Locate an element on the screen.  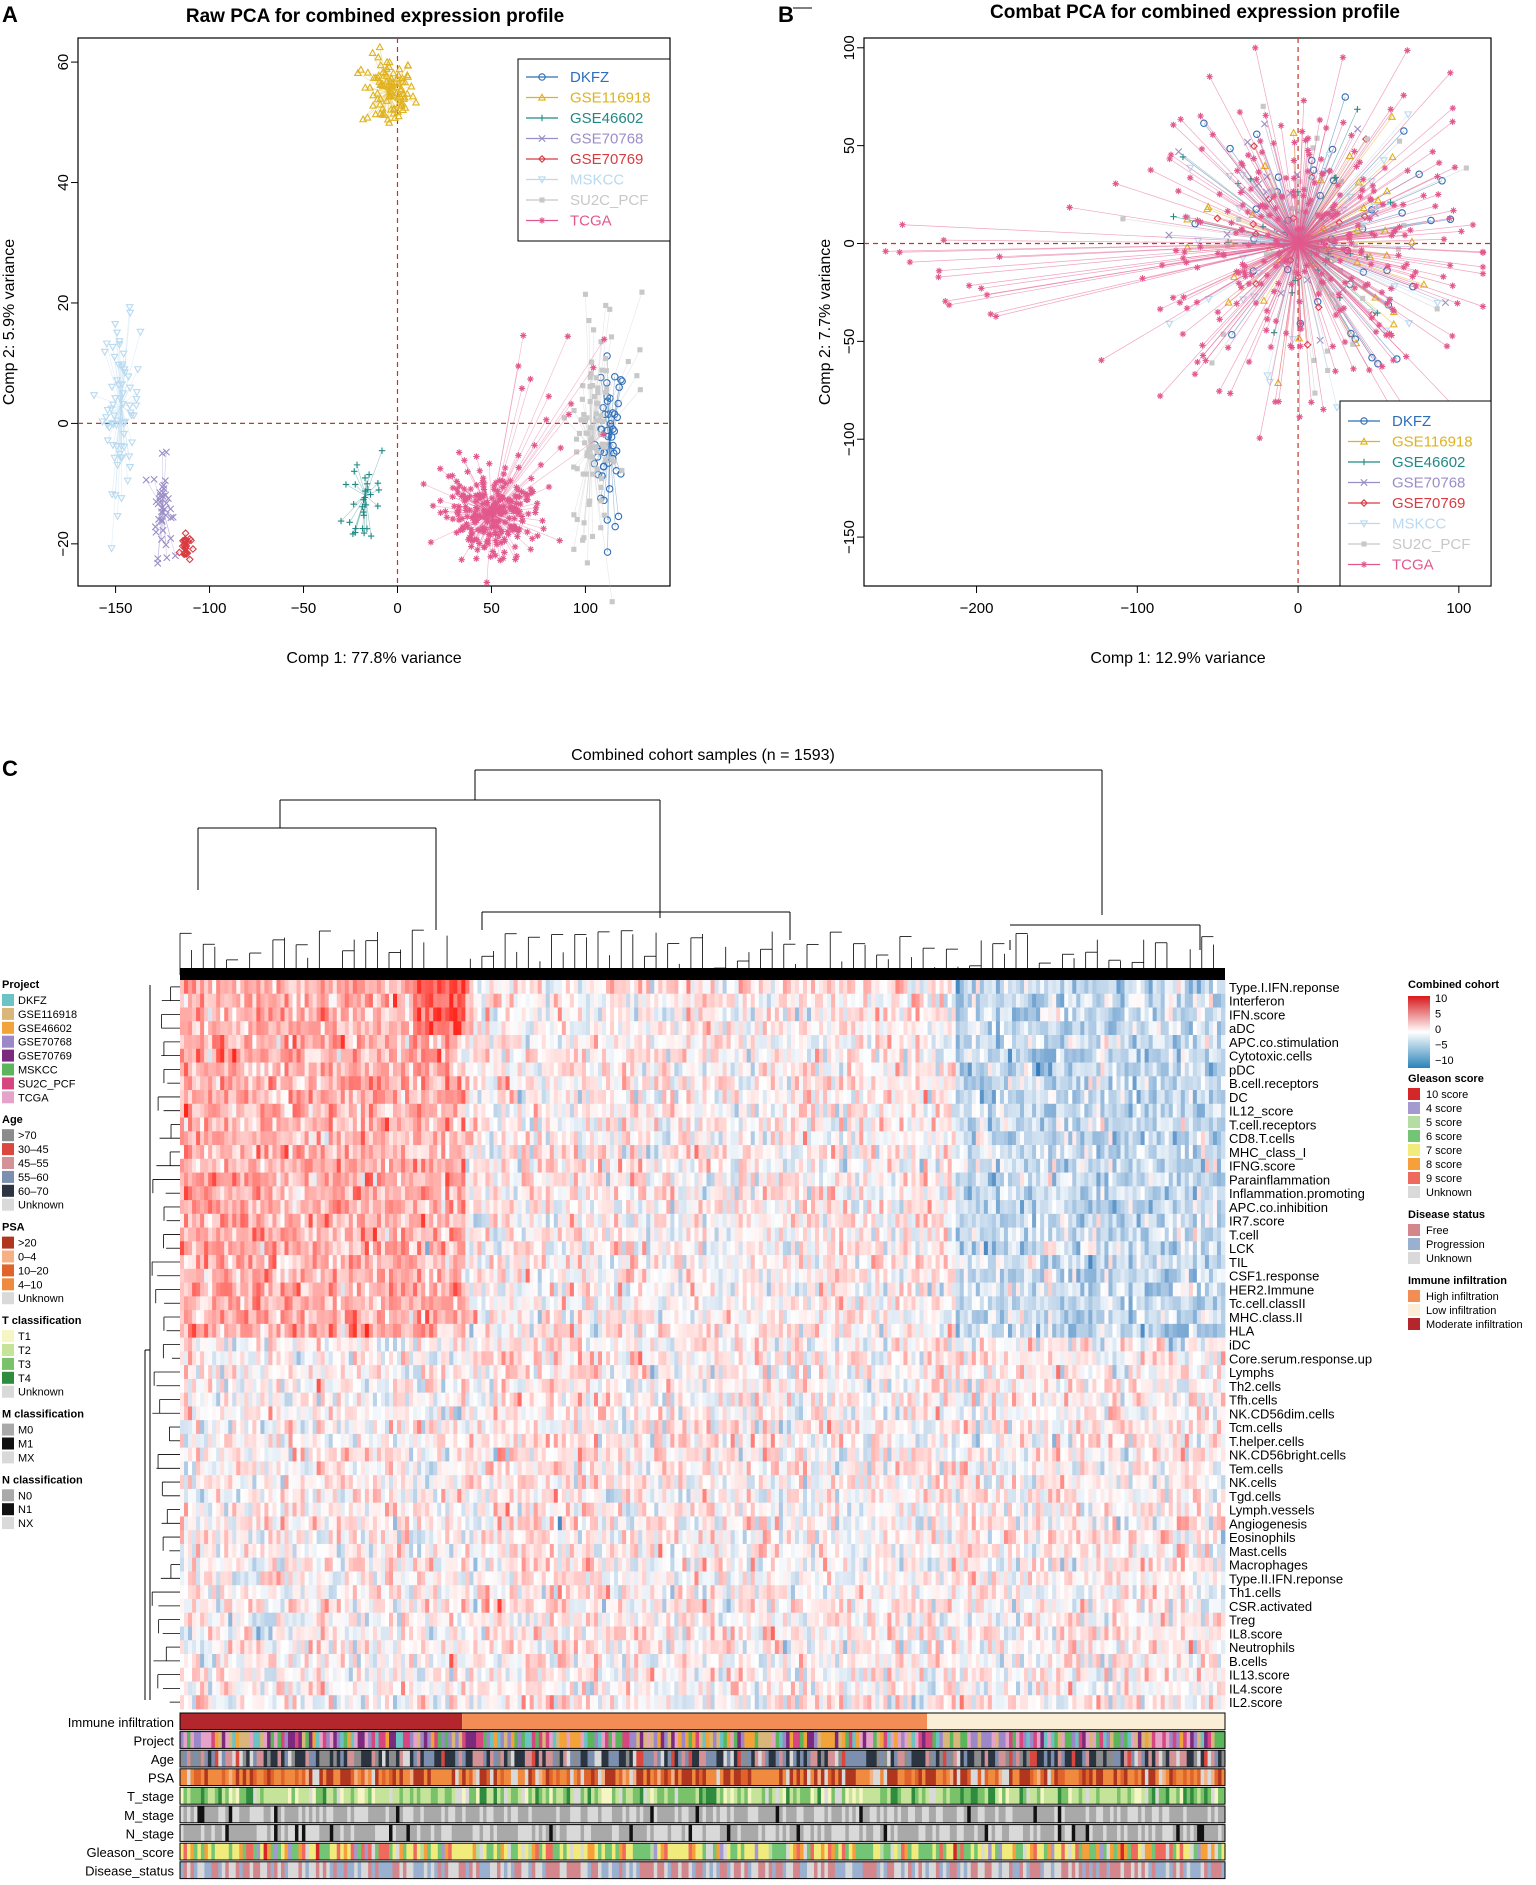
legend-label: GSE70768 is located at coordinates (1428, 483).